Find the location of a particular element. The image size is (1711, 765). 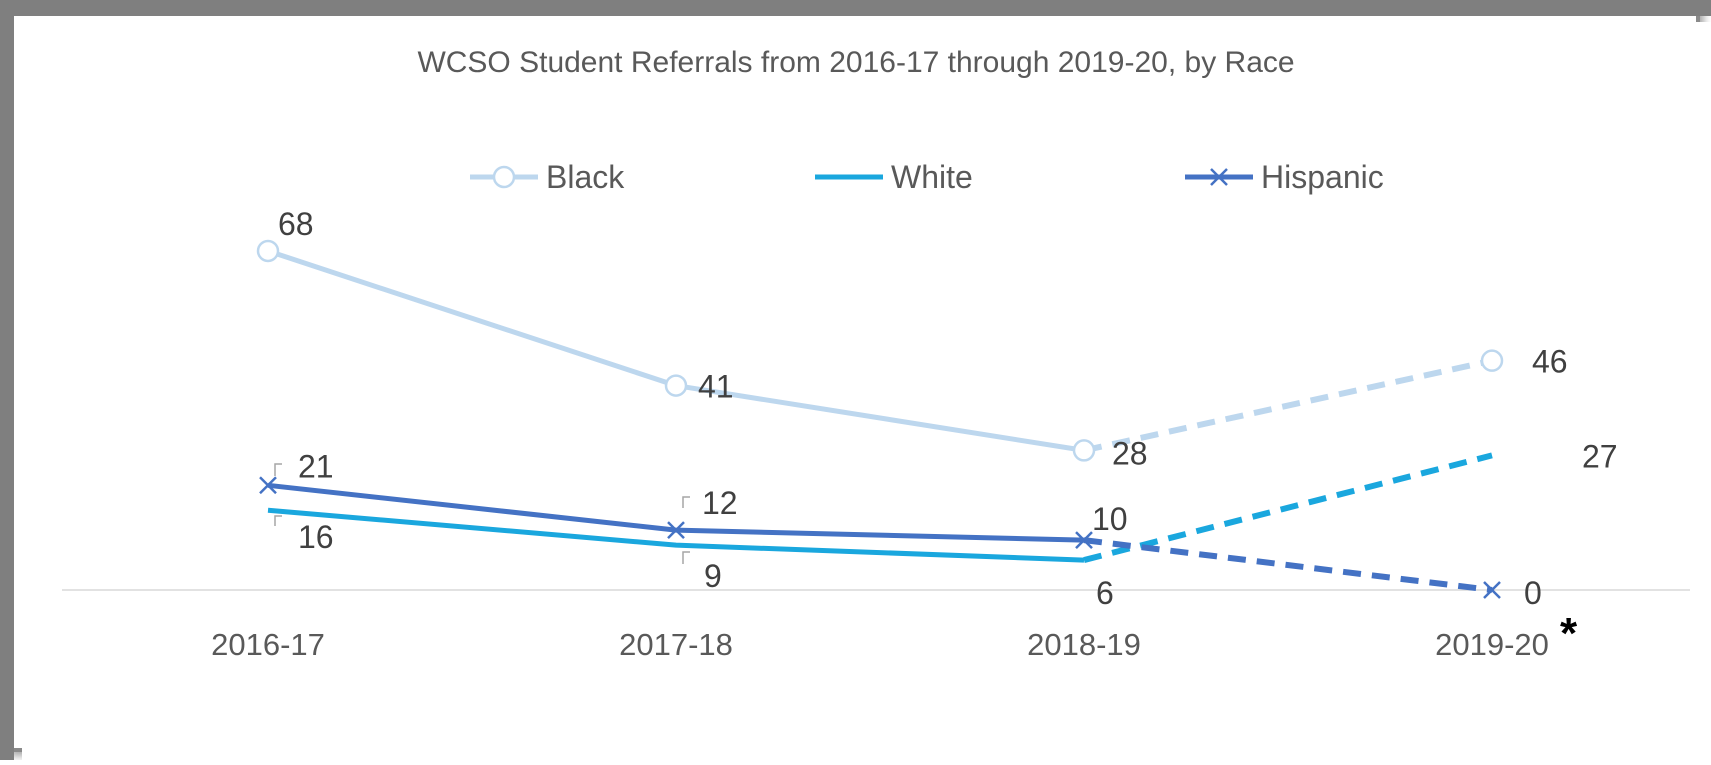

x-tick-labels: 2016-17 2017-18 2018-19 2019-20 is located at coordinates (880, 644).